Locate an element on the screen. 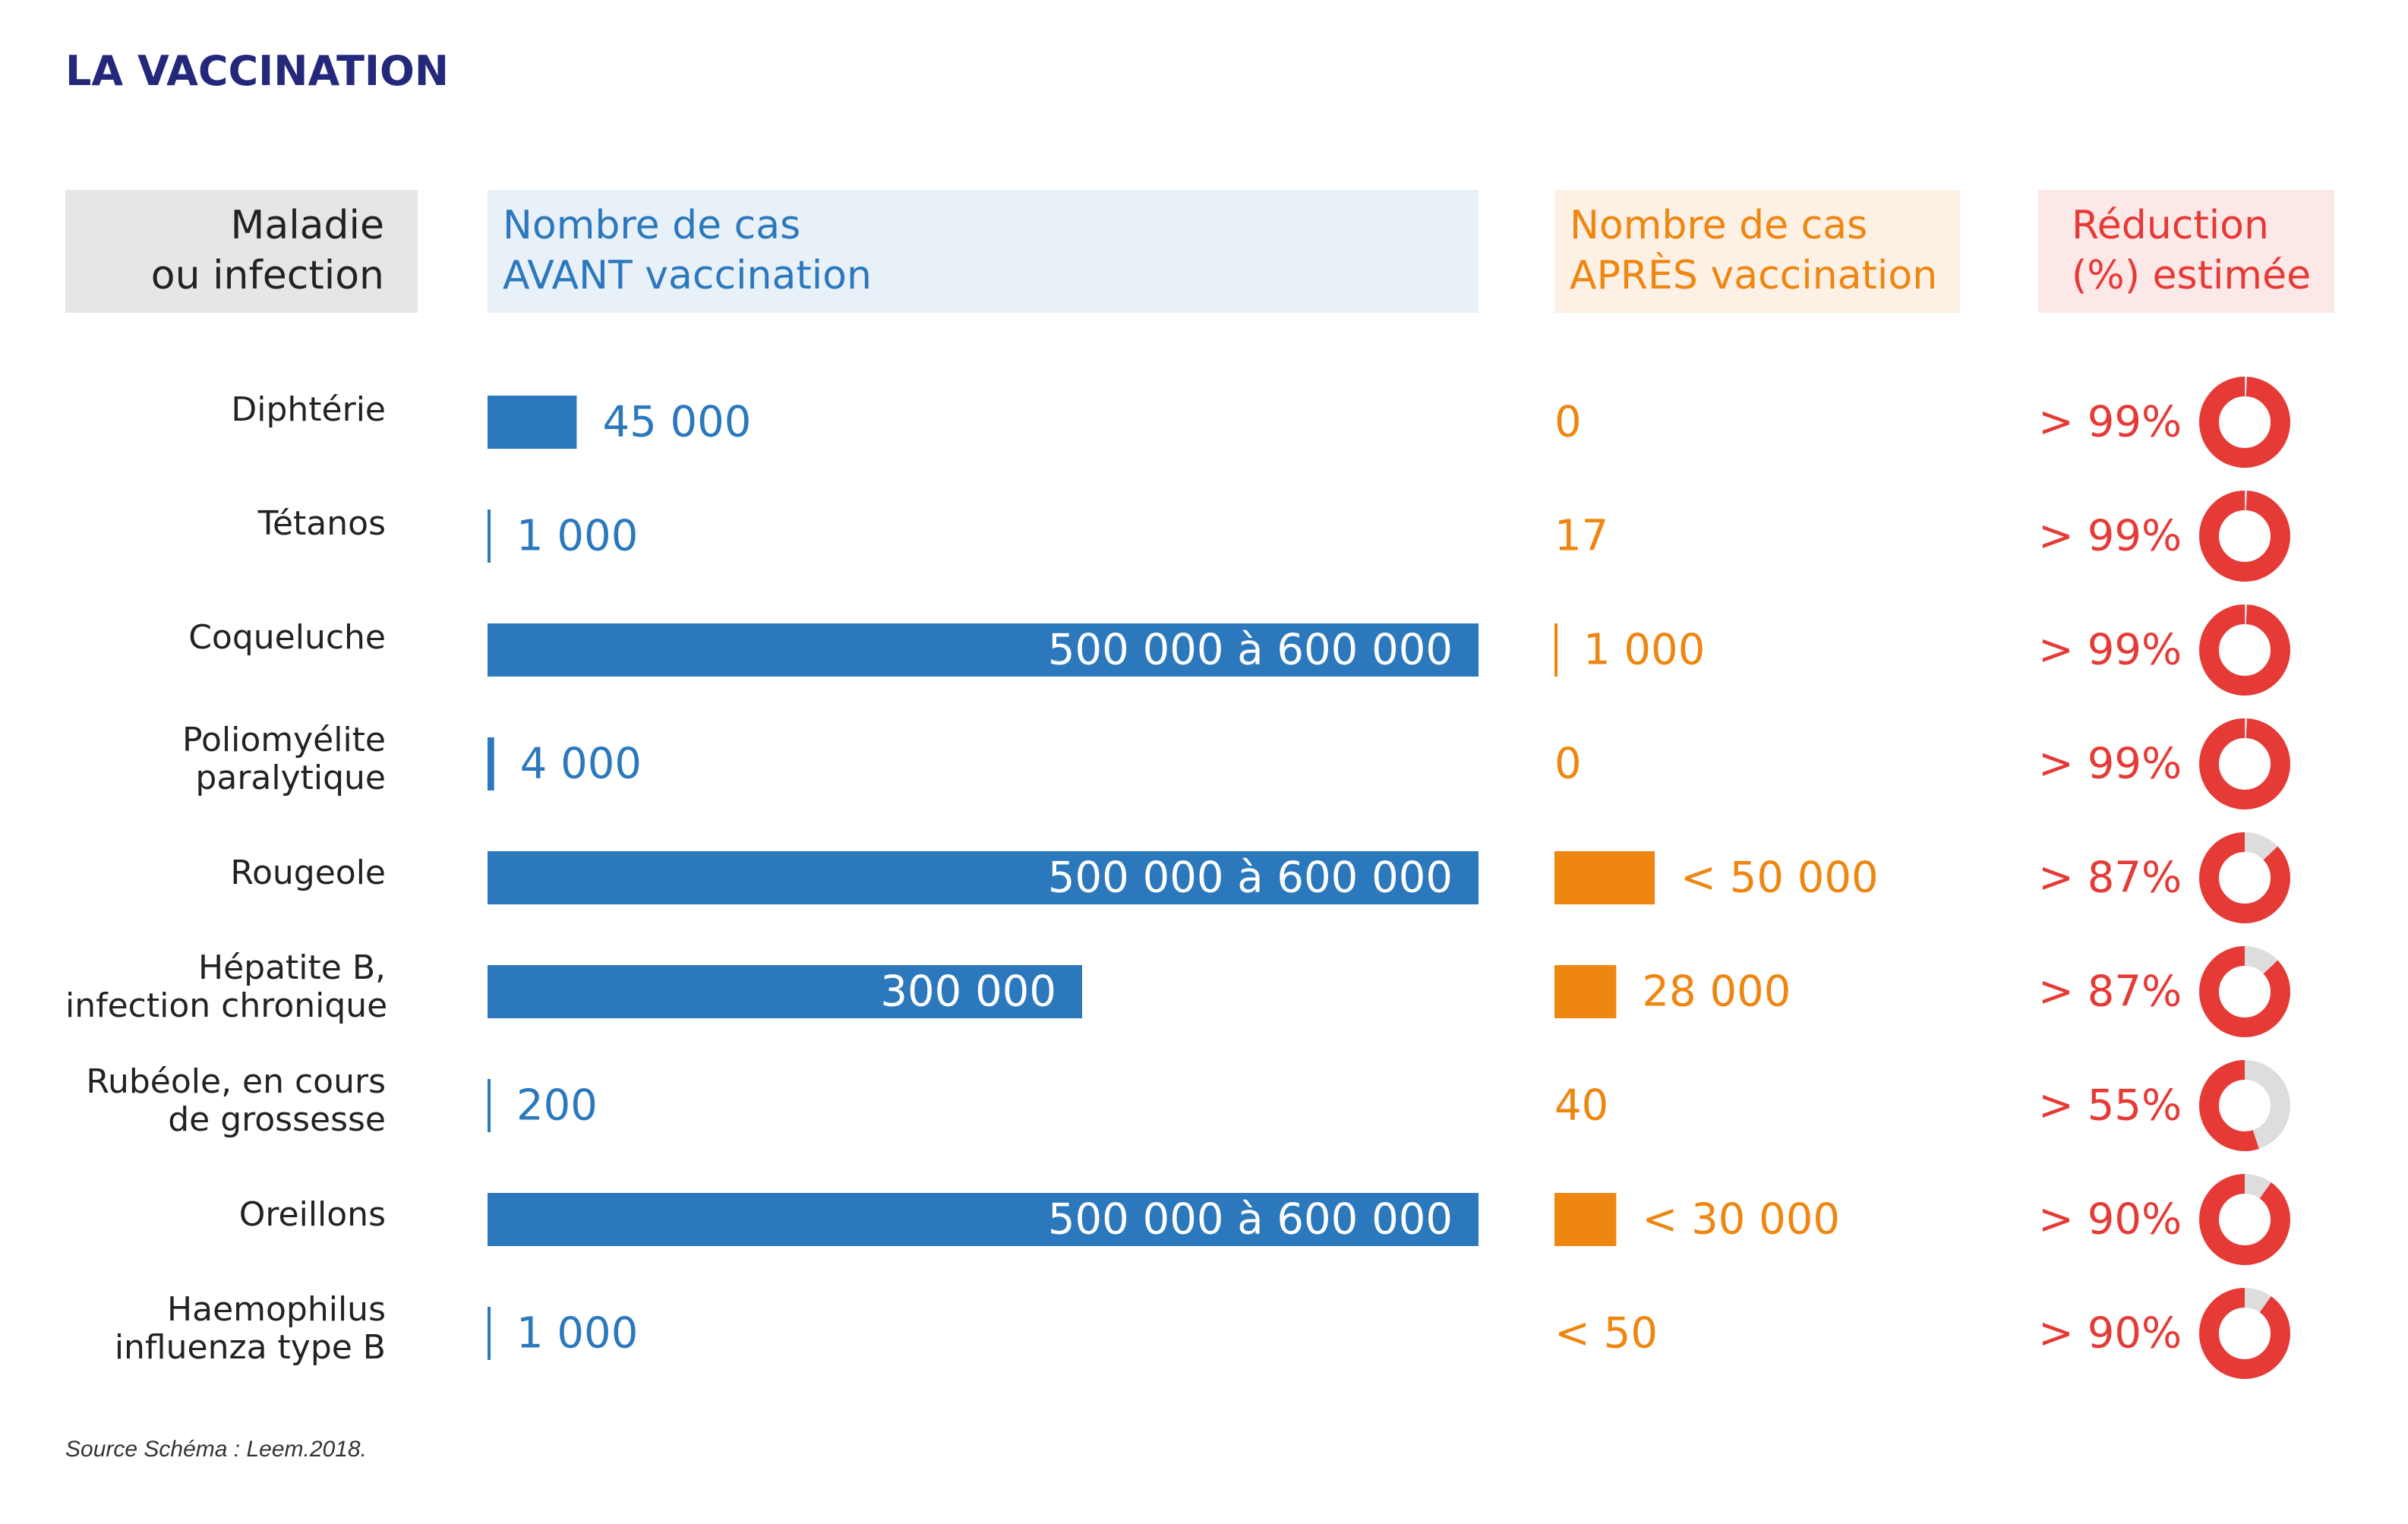  header-before-line2: AVANT vaccination is located at coordinates (687, 275).